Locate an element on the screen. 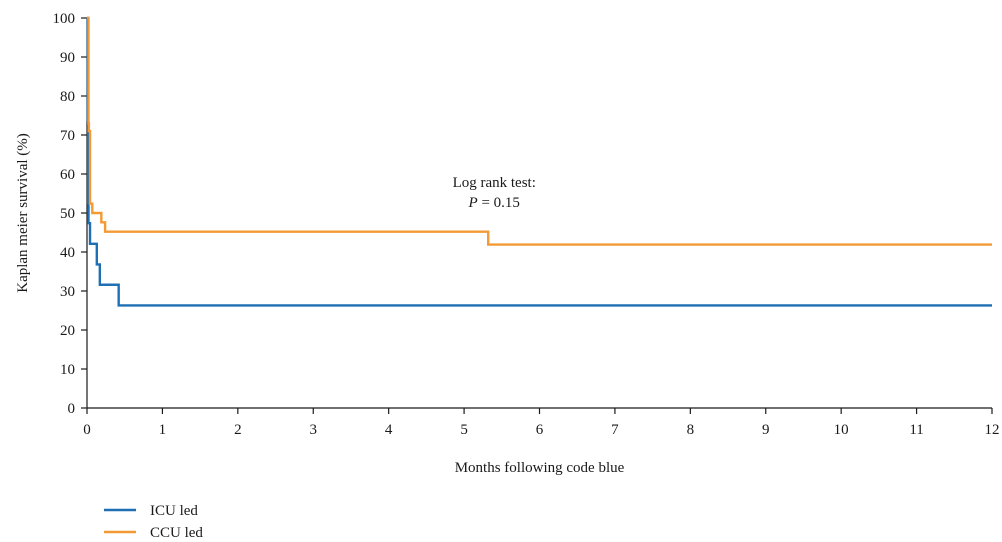 This screenshot has height=542, width=1002. annotation-p-value: = 0.15 is located at coordinates (499, 203).